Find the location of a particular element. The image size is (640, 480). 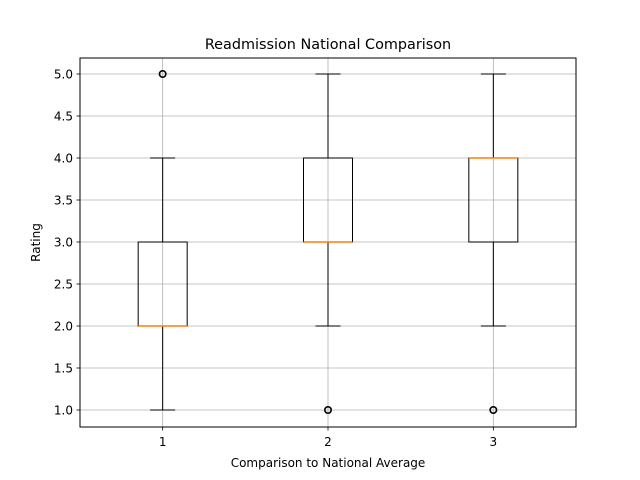

x-tick-label: 1 is located at coordinates (163, 442).